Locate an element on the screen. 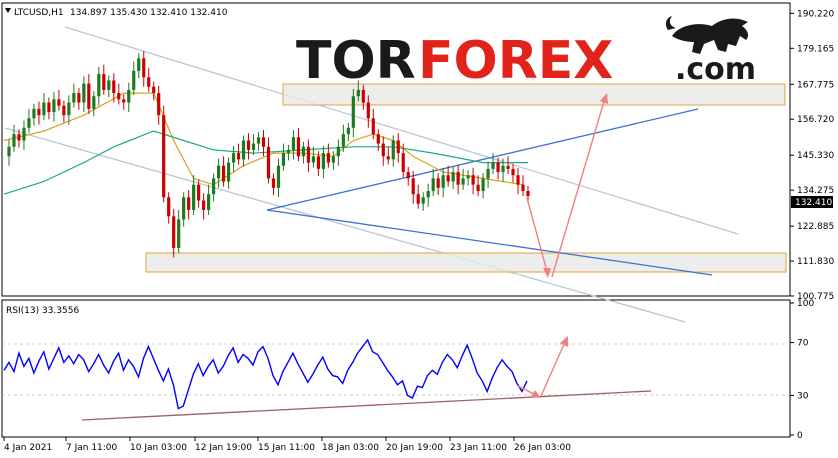 The image size is (838, 458). time-tick-label: 12 Jan 19:00 is located at coordinates (223, 448).